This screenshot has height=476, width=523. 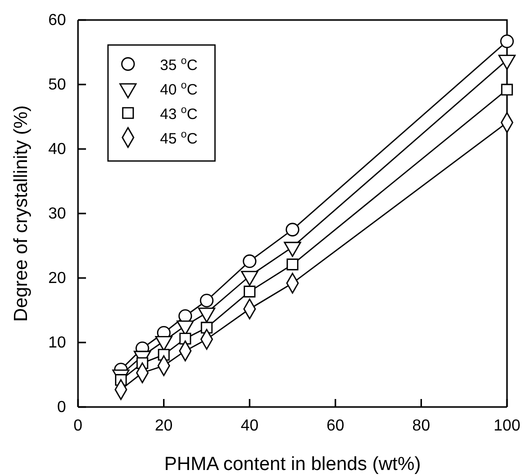 I want to click on legend-label: 45 $^{o}$C, so click(x=179, y=138).